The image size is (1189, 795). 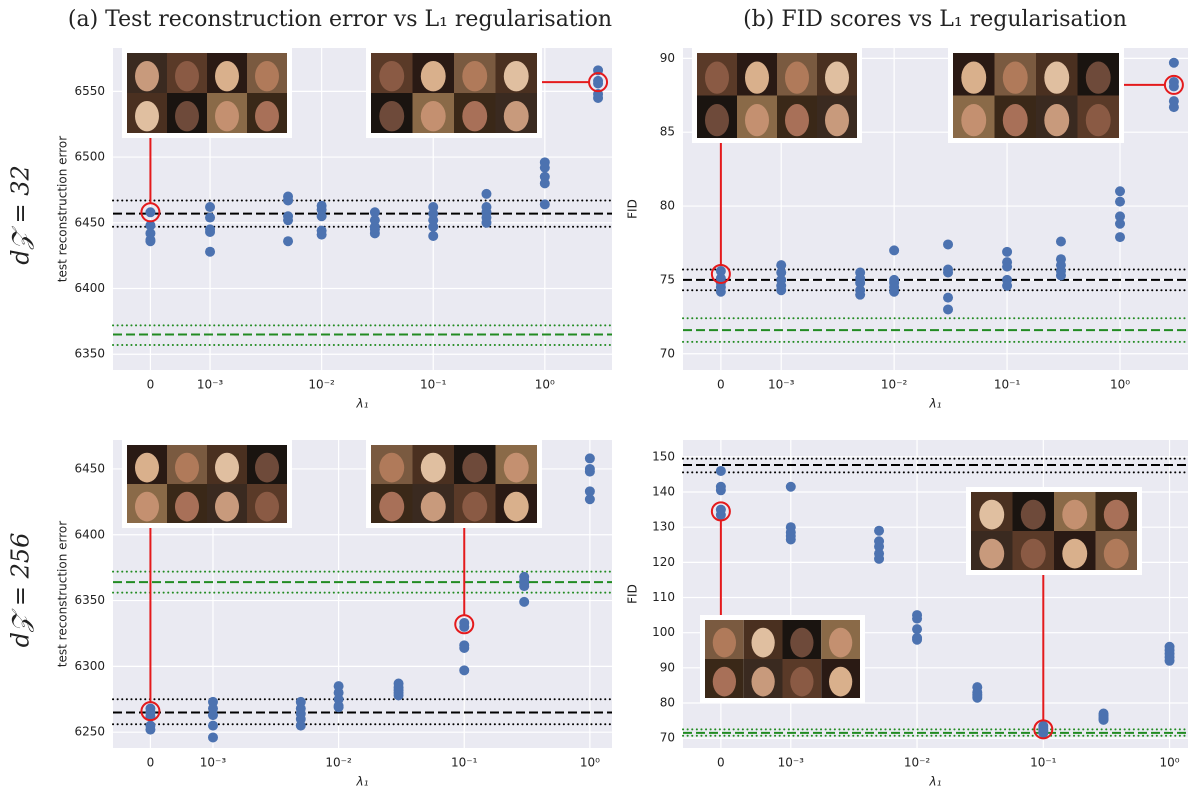 What do you see at coordinates (663, 597) in the screenshot?
I see `y-tick-label: 110` at bounding box center [663, 597].